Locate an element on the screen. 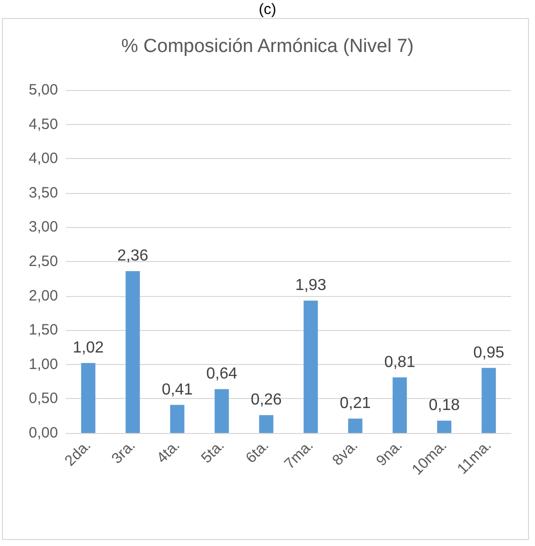 This screenshot has height=546, width=535. y-tick-label: 2,00 is located at coordinates (43, 295).